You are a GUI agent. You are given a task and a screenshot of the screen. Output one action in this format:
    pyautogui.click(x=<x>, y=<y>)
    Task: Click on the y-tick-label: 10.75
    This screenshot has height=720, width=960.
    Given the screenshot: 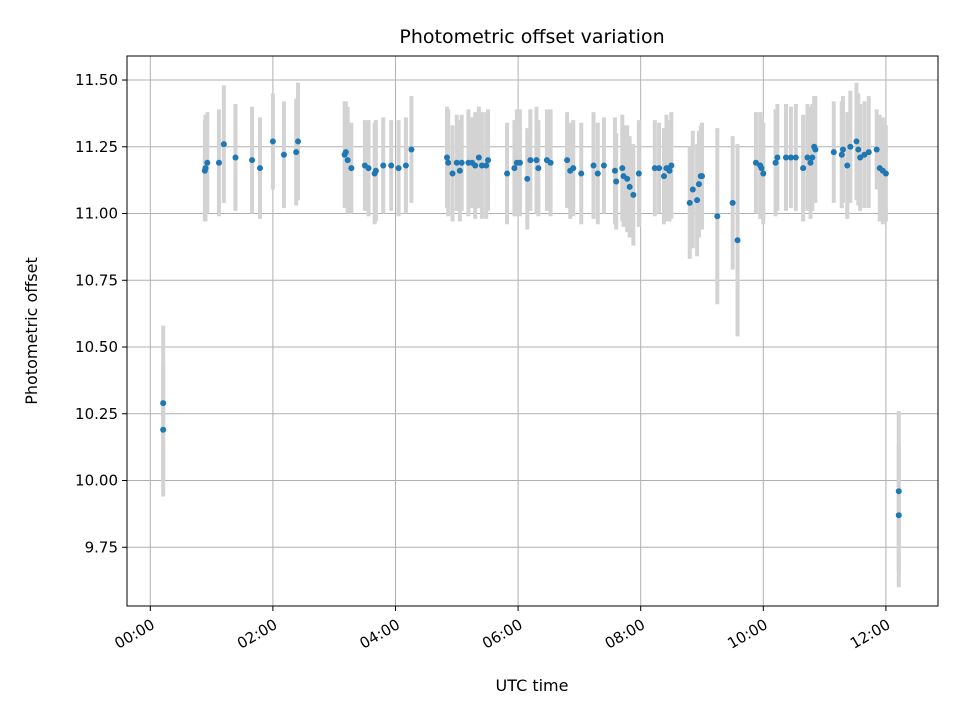 What is the action you would take?
    pyautogui.click(x=96, y=280)
    